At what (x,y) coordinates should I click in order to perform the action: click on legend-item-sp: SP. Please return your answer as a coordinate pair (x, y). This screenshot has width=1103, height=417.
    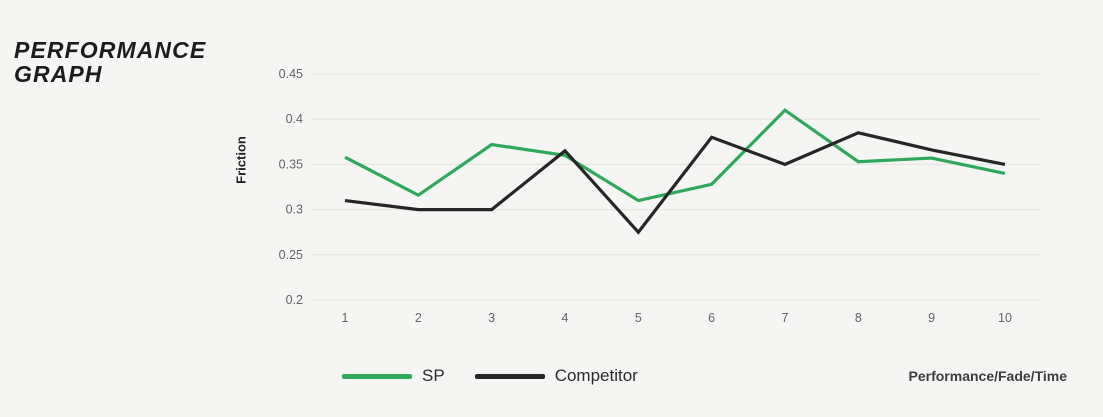
    Looking at the image, I should click on (393, 376).